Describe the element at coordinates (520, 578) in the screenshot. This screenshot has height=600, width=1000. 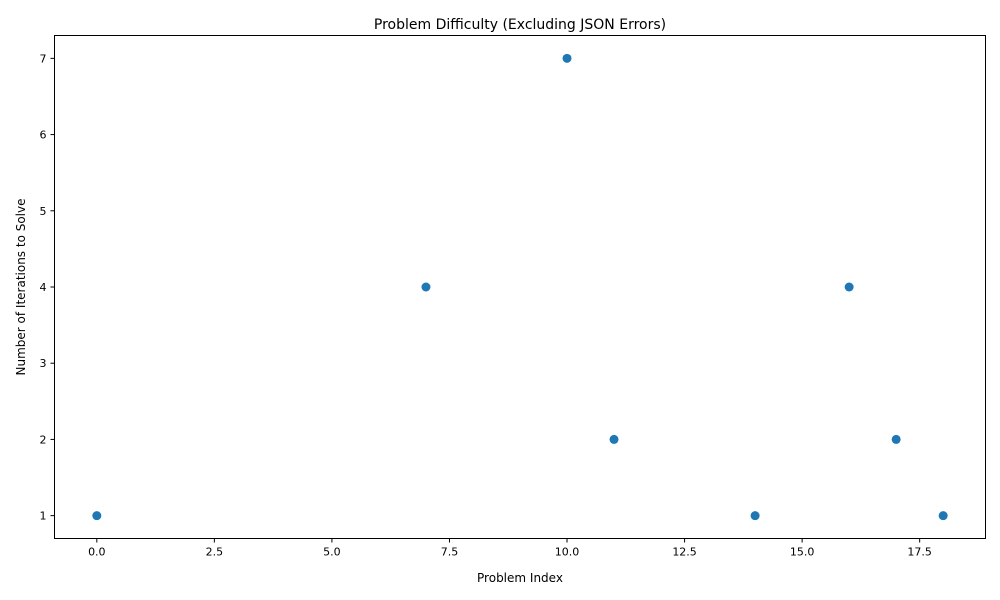
I see `x-axis-label: Problem Index` at that location.